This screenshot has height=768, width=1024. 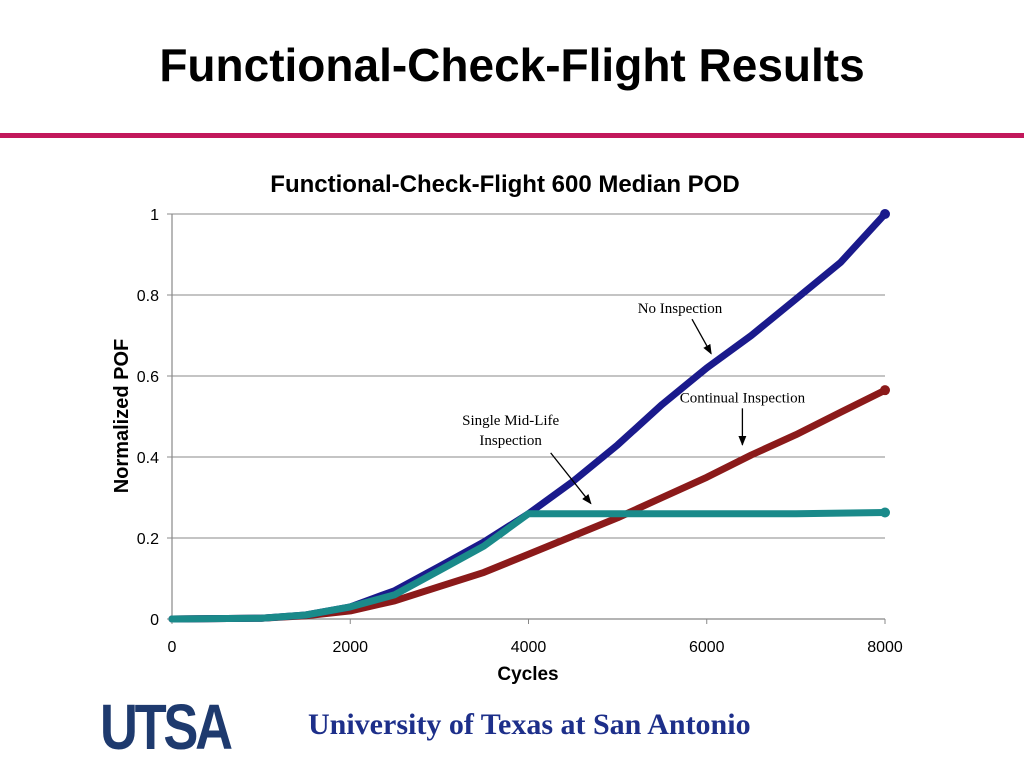 What do you see at coordinates (350, 647) in the screenshot?
I see `x-tick-label: 2000` at bounding box center [350, 647].